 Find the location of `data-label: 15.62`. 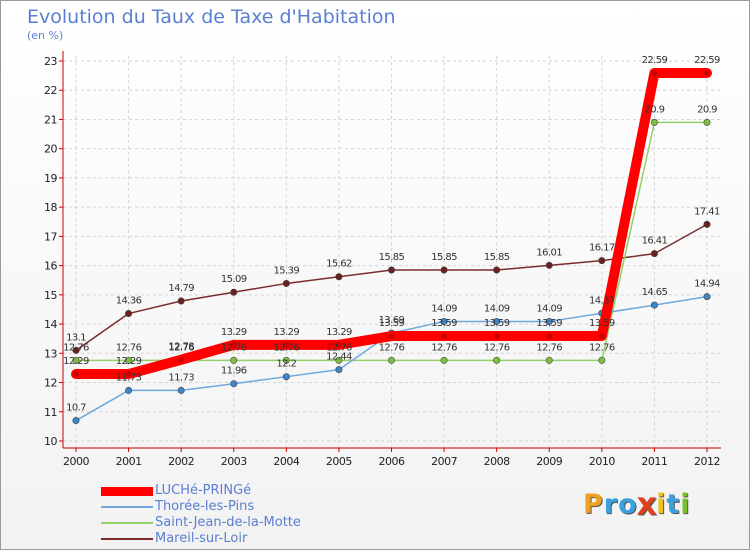

data-label: 15.62 is located at coordinates (339, 264).